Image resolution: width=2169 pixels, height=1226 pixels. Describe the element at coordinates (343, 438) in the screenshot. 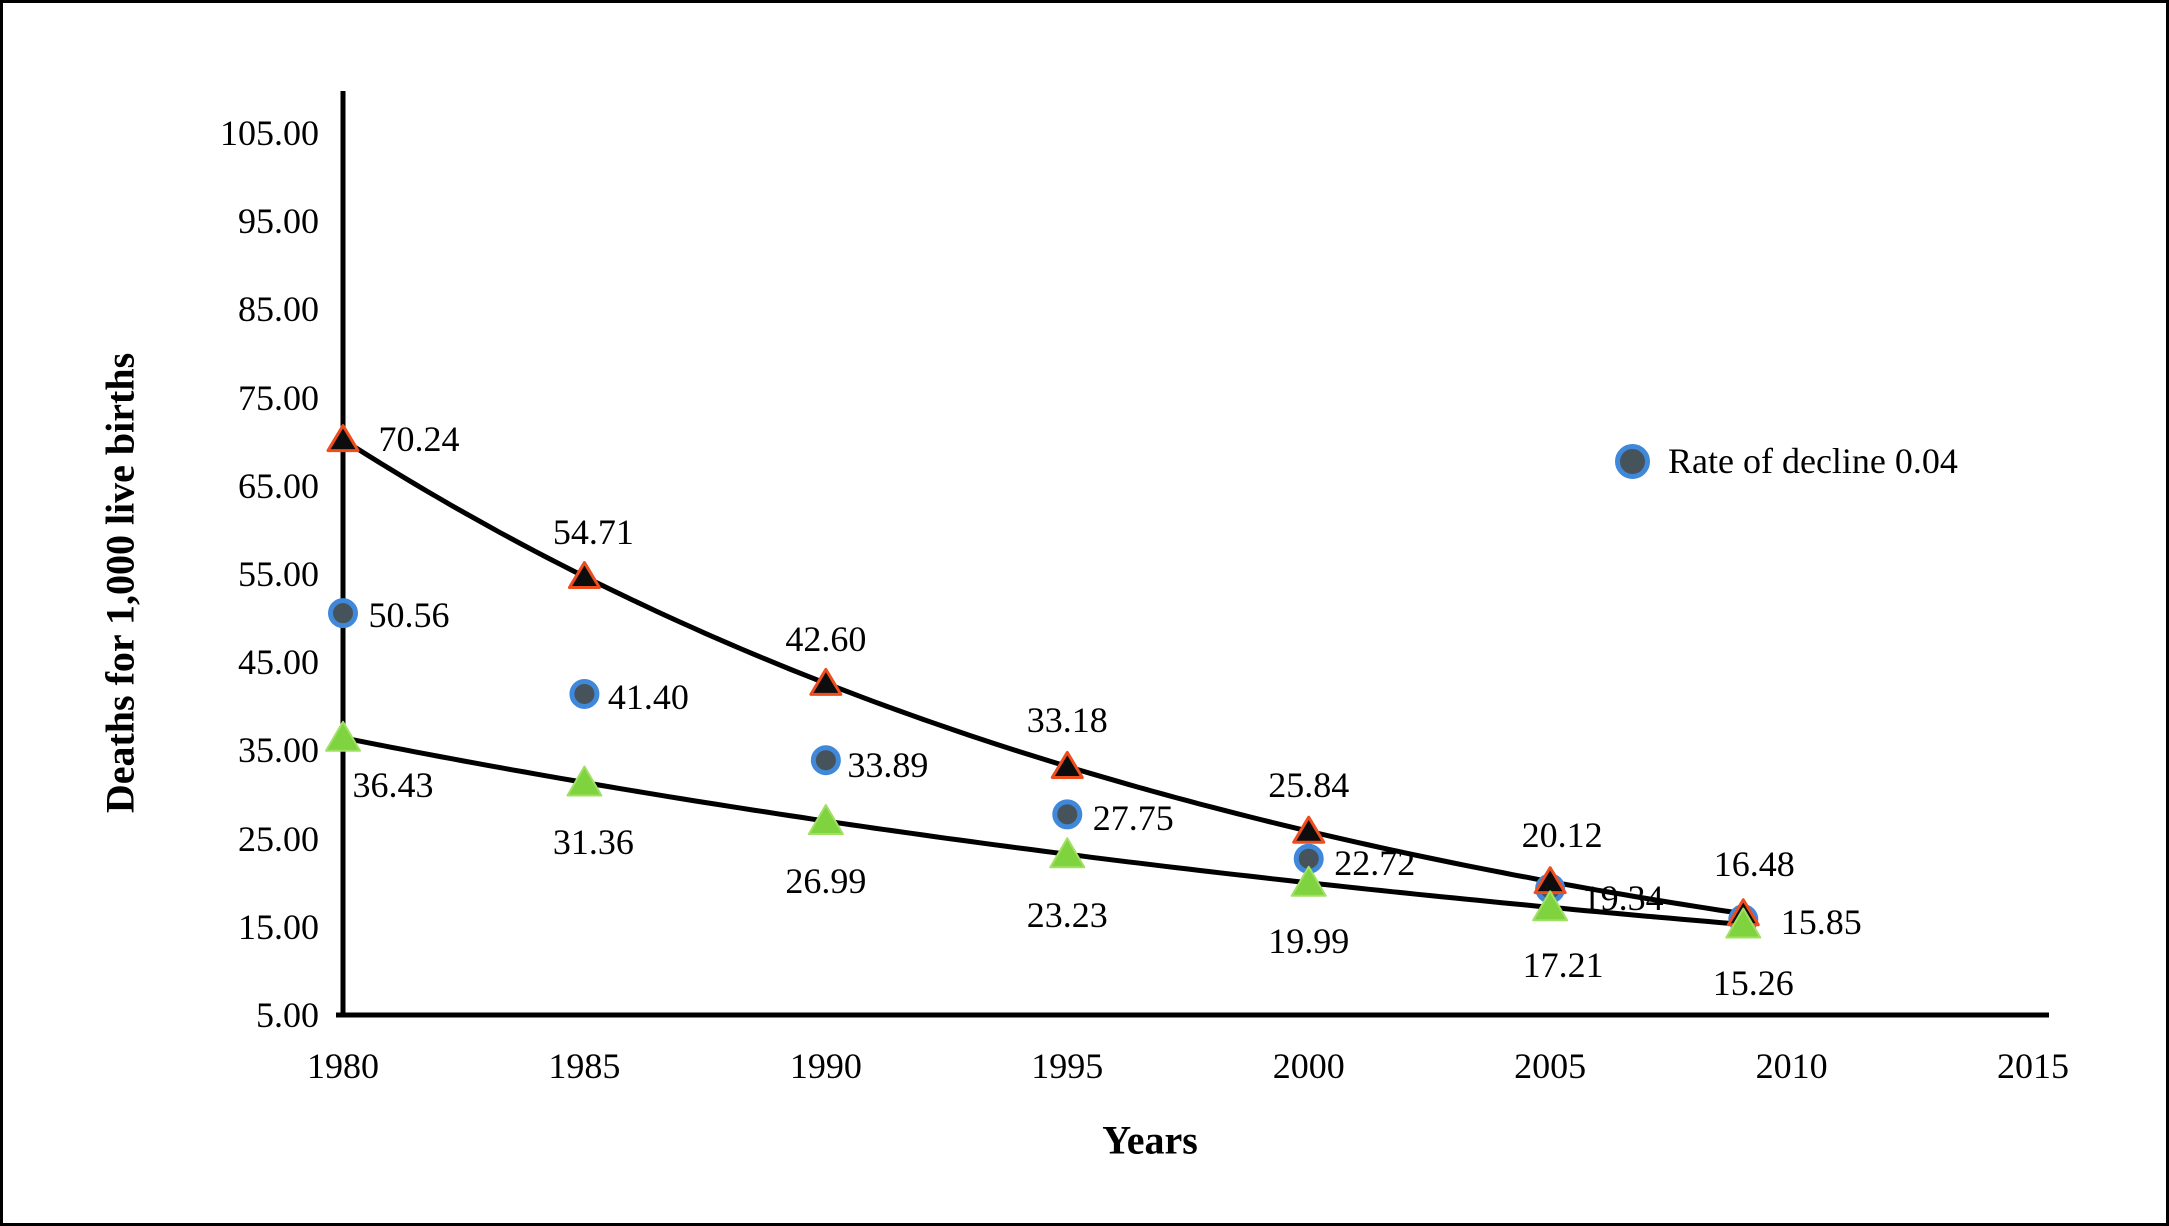

I see `marker-black-triangle-red-edge-1980` at that location.